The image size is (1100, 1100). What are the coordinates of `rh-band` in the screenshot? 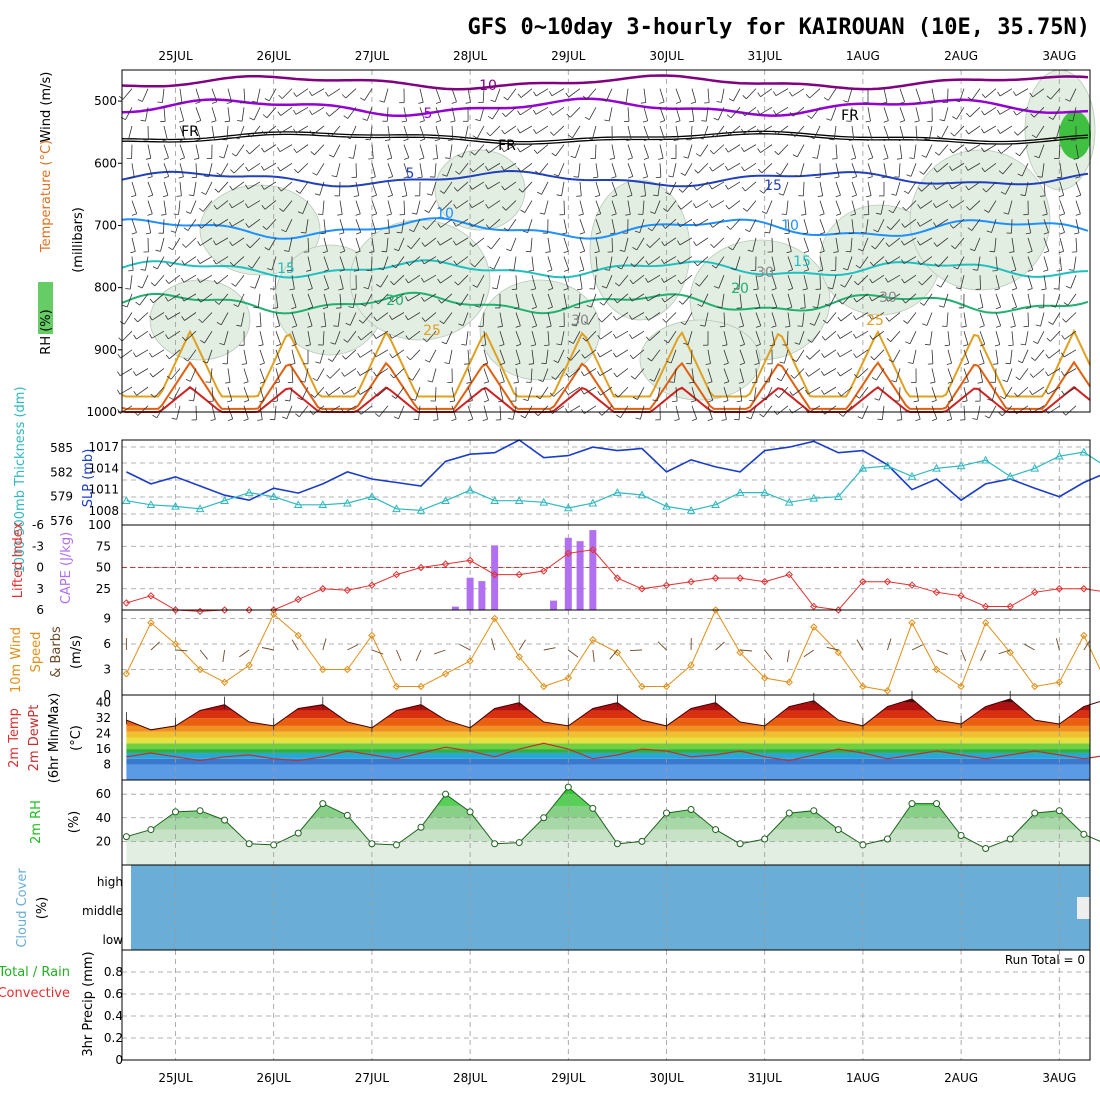 It's located at (608, 791).